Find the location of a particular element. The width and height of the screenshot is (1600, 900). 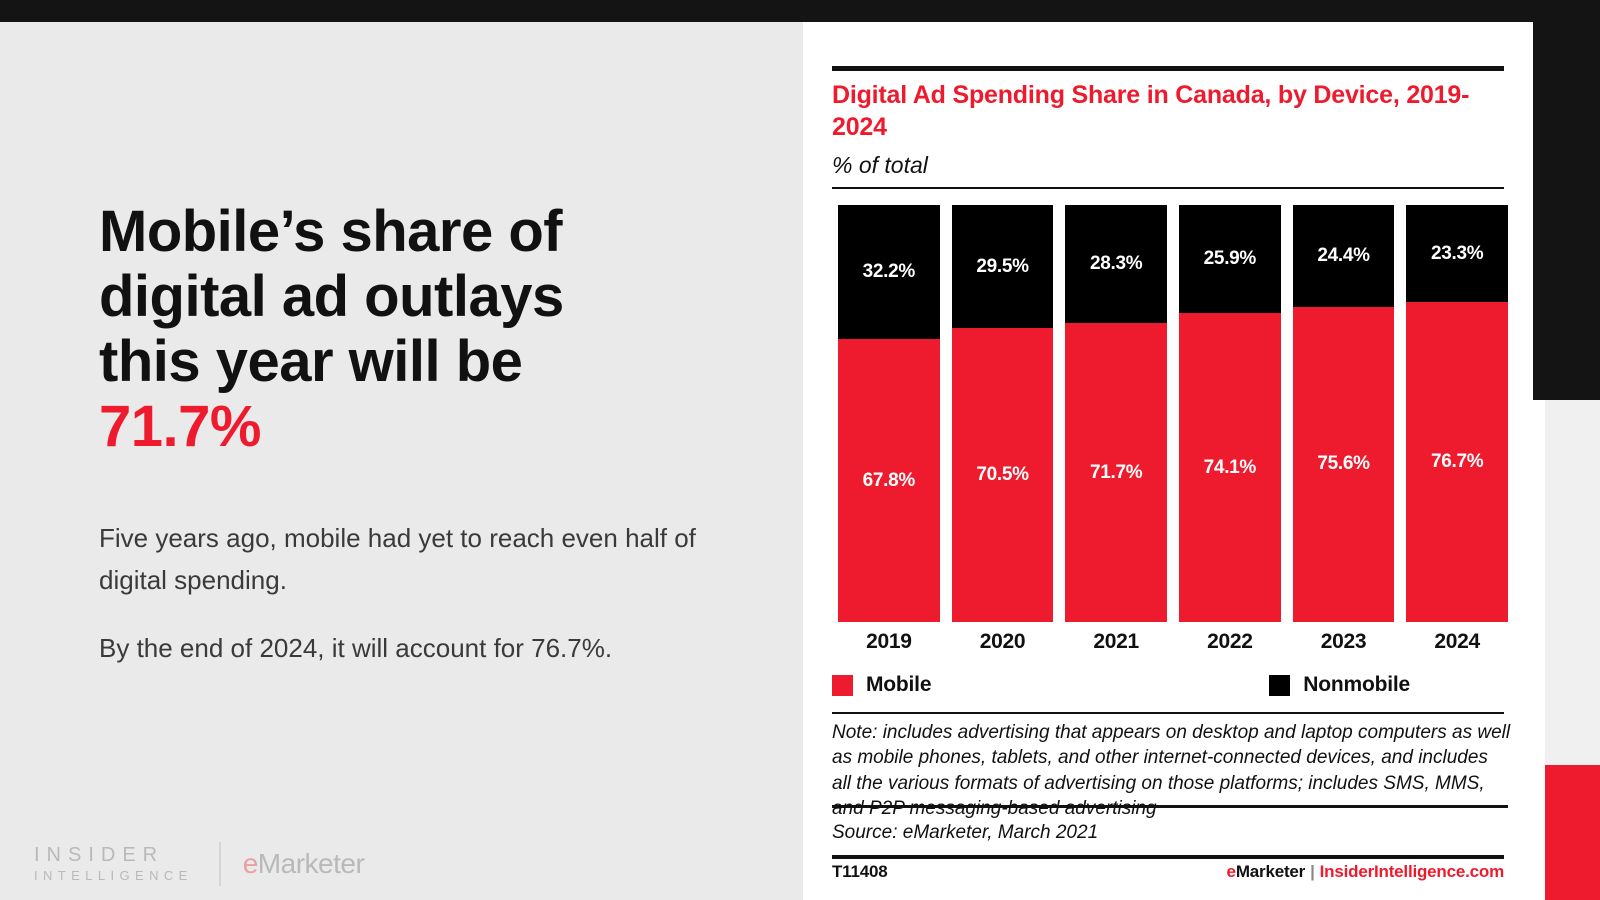

brand-logos: INSIDER INTELLIGENCE eMarketer is located at coordinates (199, 864).